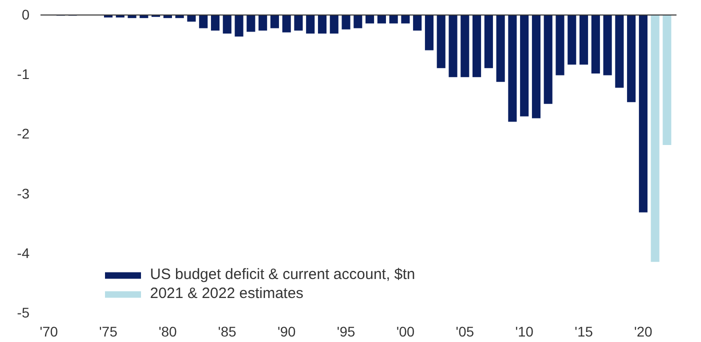  What do you see at coordinates (23, 193) in the screenshot?
I see `y-tick-label: -3` at bounding box center [23, 193].